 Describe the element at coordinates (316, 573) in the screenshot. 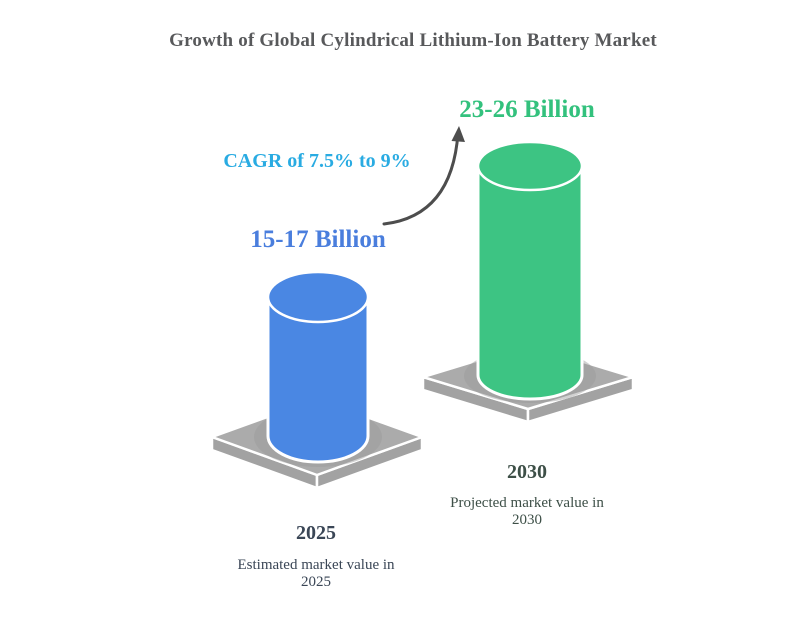

I see `caption-2025: Estimated market value in 2025` at that location.